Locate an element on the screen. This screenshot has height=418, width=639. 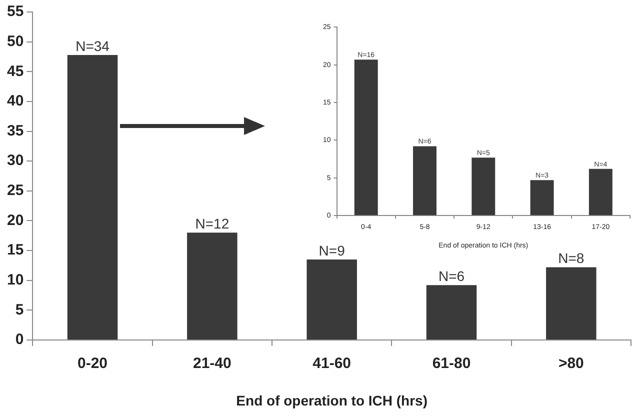
y-tick-label: 55 is located at coordinates (15, 11).